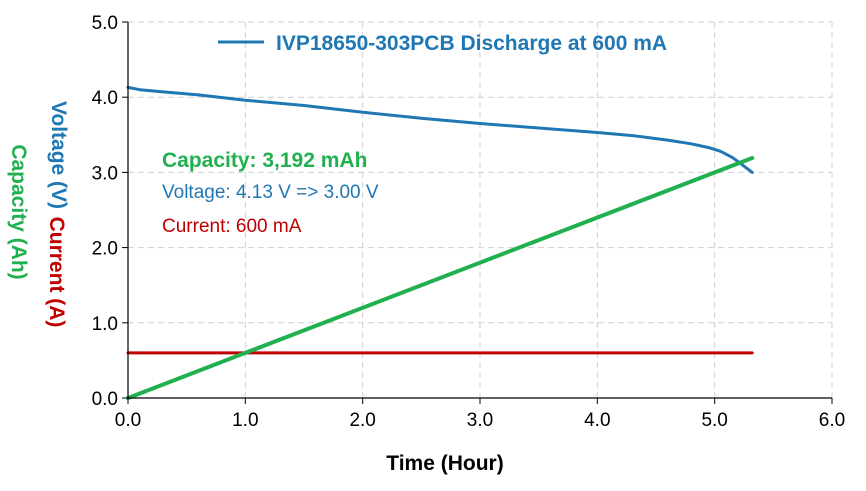 Image resolution: width=866 pixels, height=491 pixels. I want to click on y-tick-label: 1.0, so click(105, 324).